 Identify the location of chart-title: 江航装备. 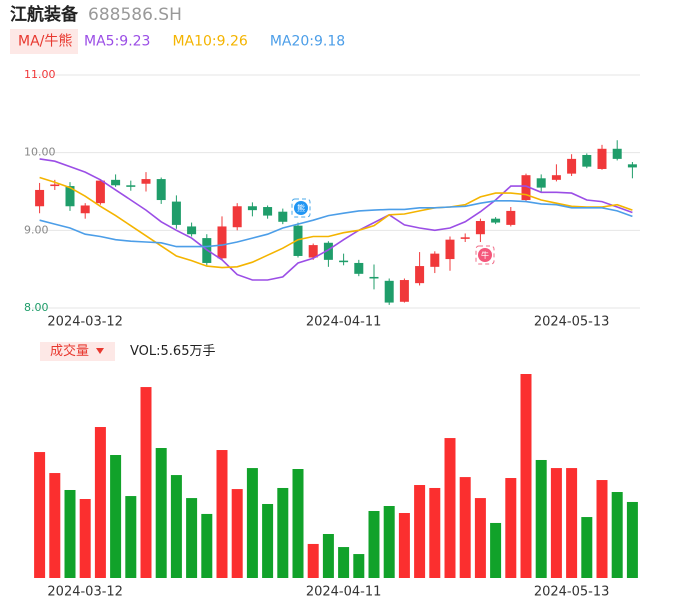
(44, 14).